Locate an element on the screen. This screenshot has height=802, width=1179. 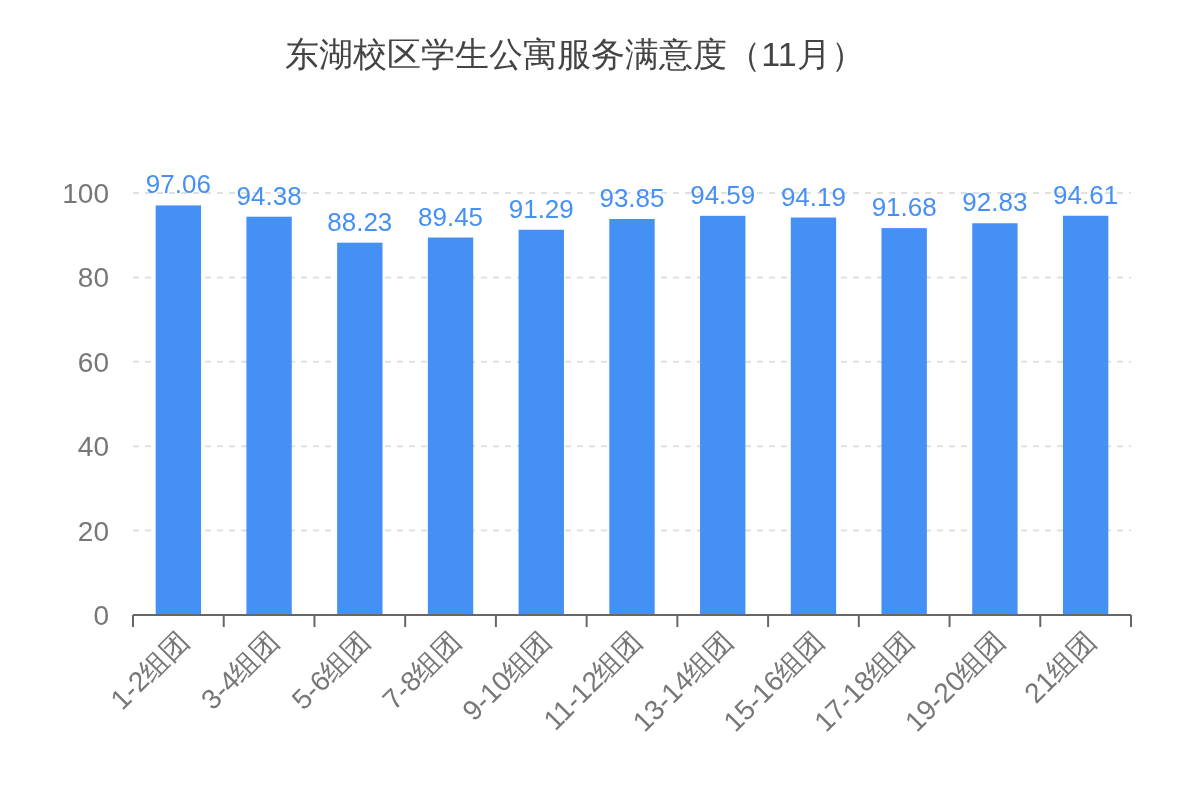
data-label: 94.59 is located at coordinates (723, 194).